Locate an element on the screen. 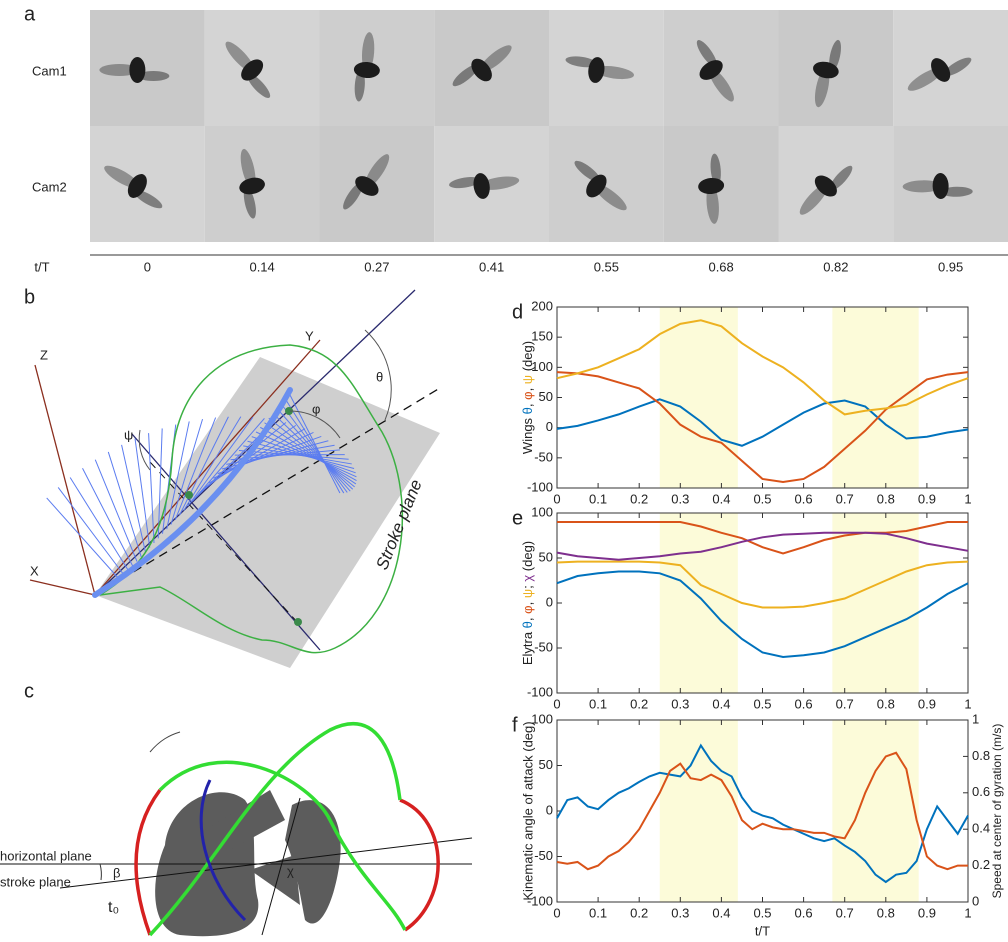 This screenshot has height=942, width=1008. angle-label: χ is located at coordinates (290, 870).